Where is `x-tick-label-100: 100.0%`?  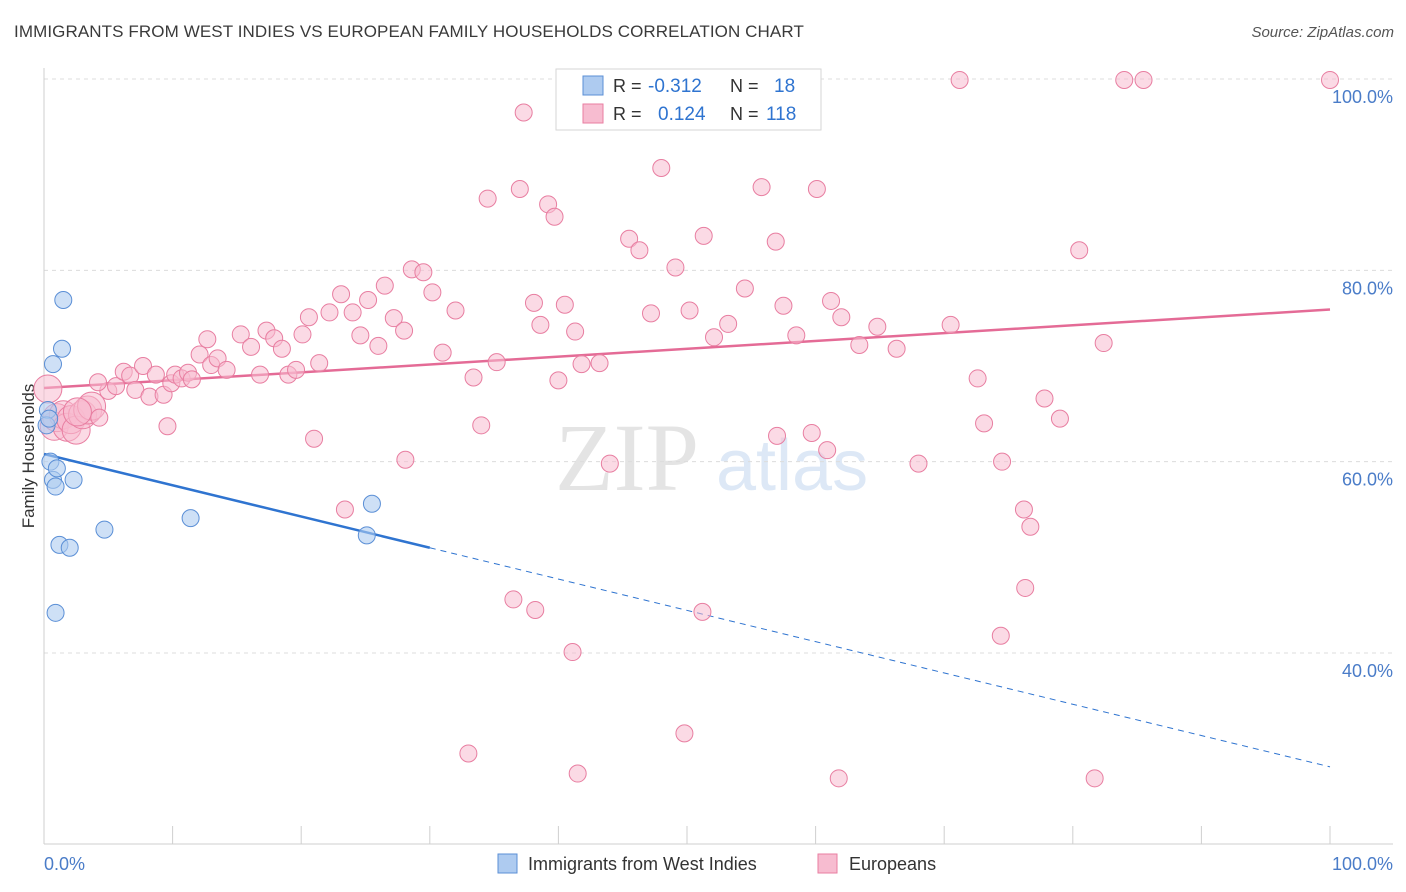 x-tick-label-100: 100.0% is located at coordinates (1362, 864).